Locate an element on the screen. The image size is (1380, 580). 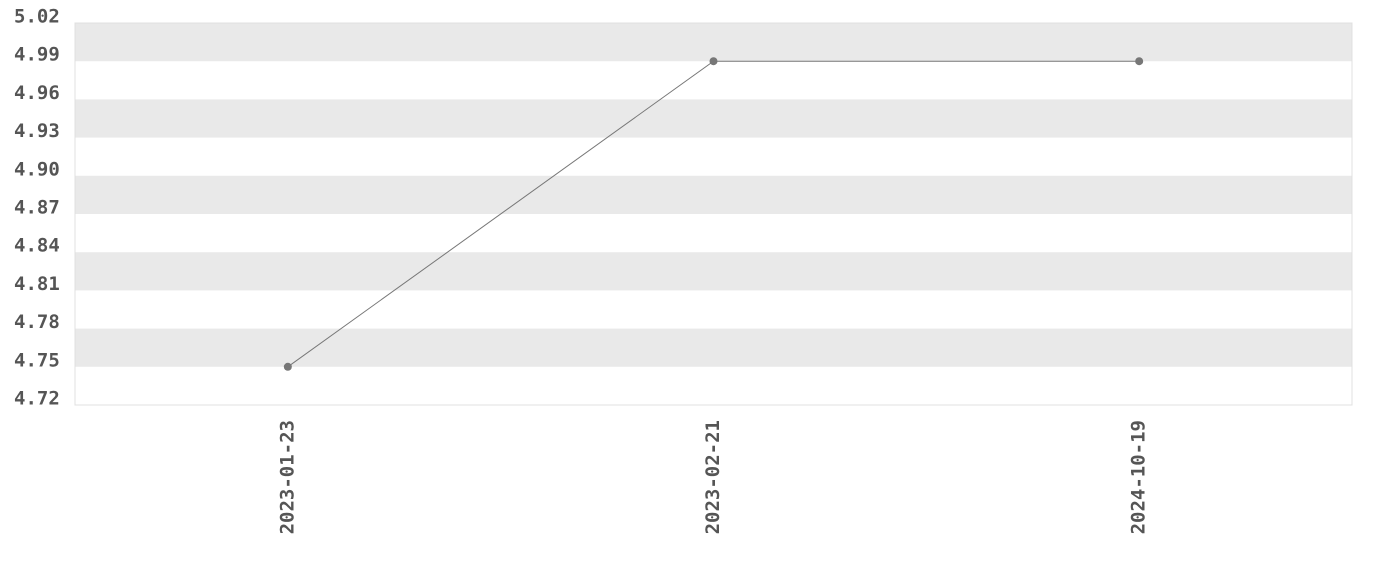
y-tick-label: 4.81 is located at coordinates (37, 284).